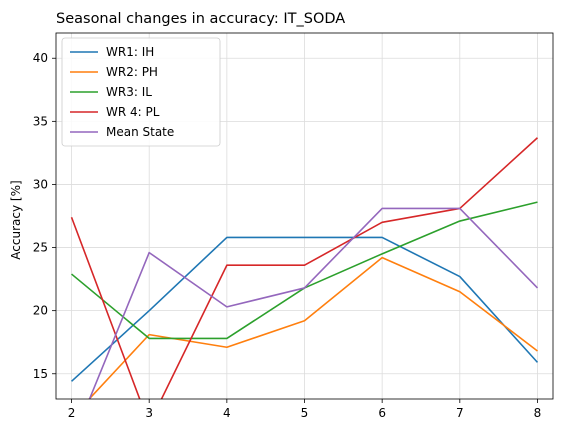  What do you see at coordinates (130, 52) in the screenshot?
I see `legend-label: WR1: IH` at bounding box center [130, 52].